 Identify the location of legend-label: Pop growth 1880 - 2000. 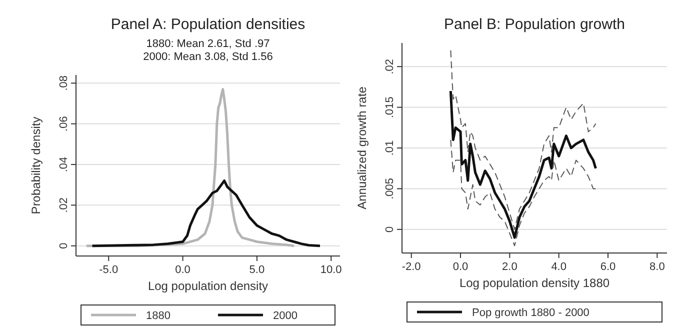
(531, 313).